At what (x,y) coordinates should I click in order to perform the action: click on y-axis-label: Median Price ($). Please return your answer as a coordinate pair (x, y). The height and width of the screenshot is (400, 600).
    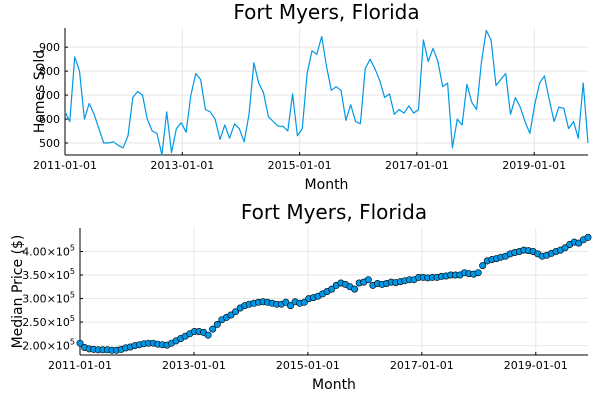
    Looking at the image, I should click on (18, 292).